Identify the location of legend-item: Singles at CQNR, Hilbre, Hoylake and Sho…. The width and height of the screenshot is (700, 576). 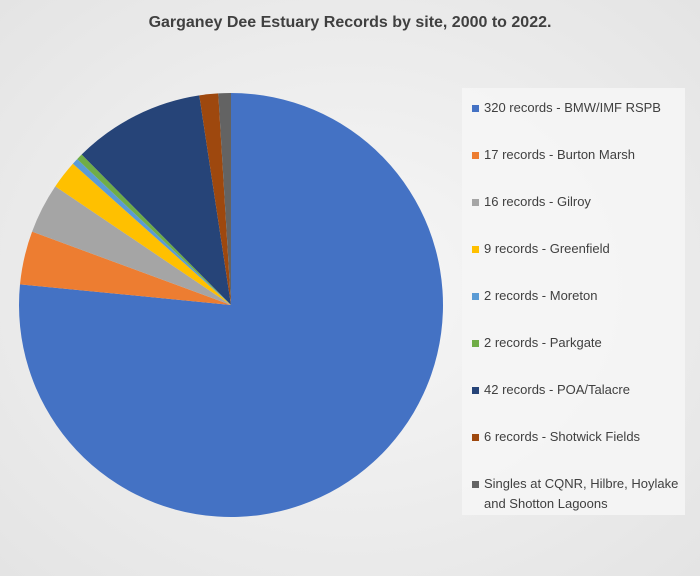
(575, 497).